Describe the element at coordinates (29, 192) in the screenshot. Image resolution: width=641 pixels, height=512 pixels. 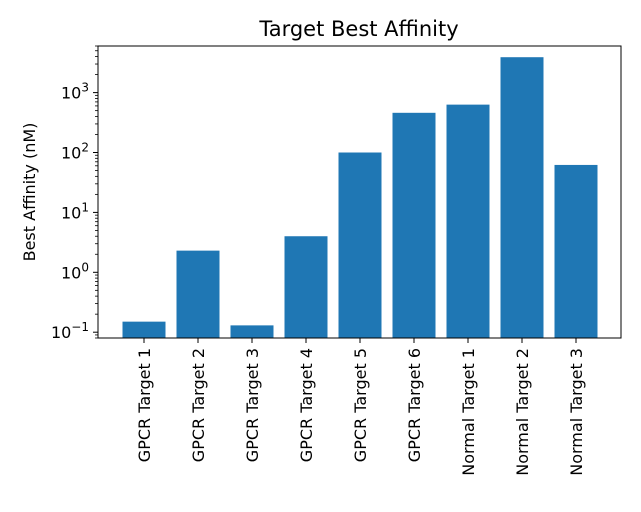
I see `y-axis-label: Best Affinity (nM)` at that location.